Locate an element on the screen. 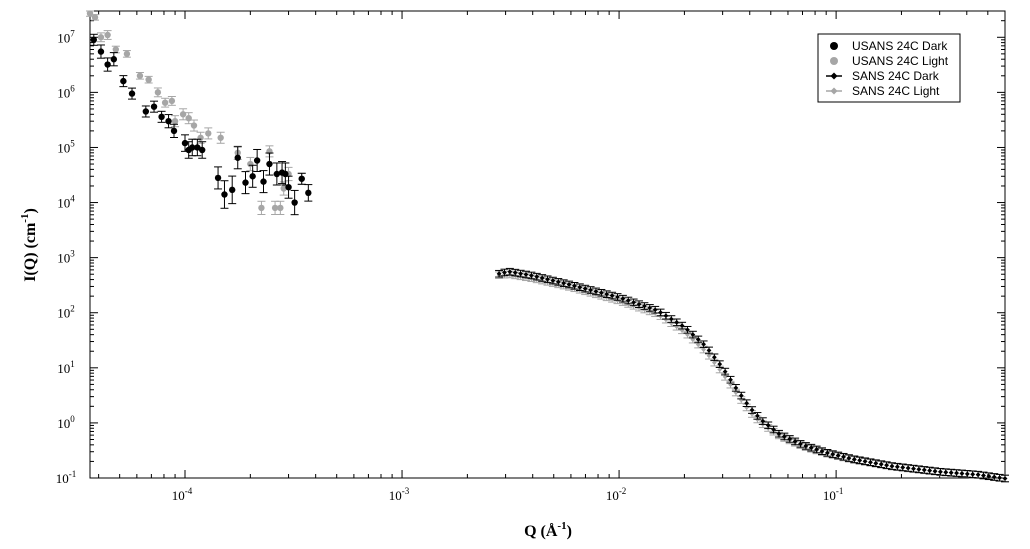 This screenshot has height=549, width=1030. x-tick-label: 10⁻³ is located at coordinates (399, 494).